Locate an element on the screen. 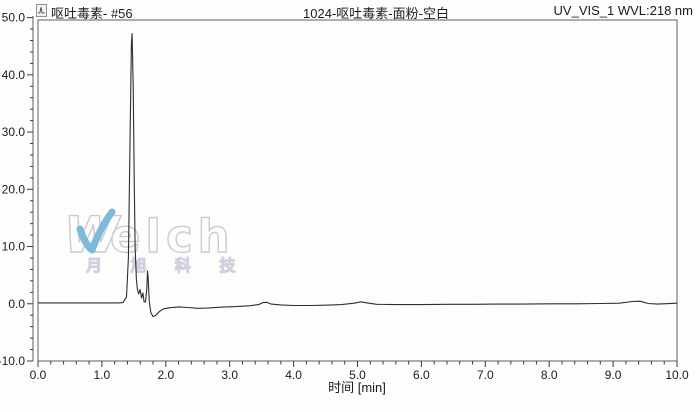  y-tick-label: -10.0 is located at coordinates (12, 361).